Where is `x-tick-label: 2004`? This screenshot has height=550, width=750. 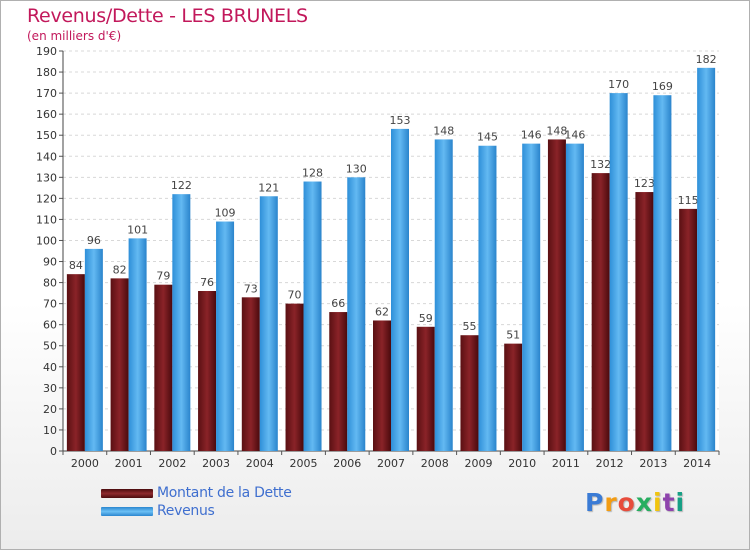 x-tick-label: 2004 is located at coordinates (260, 463).